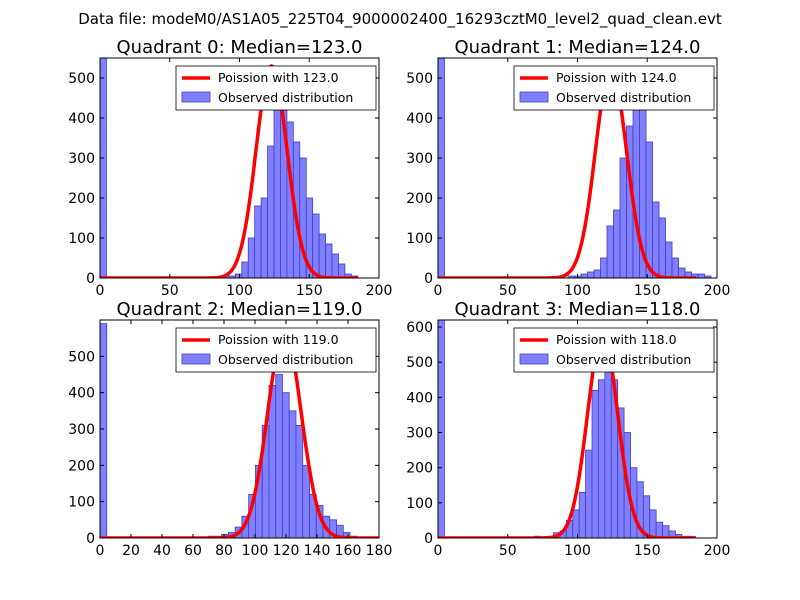 This screenshot has height=600, width=800. Describe the element at coordinates (578, 47) in the screenshot. I see `panel-title: Quadrant 1: Median=124.0` at that location.